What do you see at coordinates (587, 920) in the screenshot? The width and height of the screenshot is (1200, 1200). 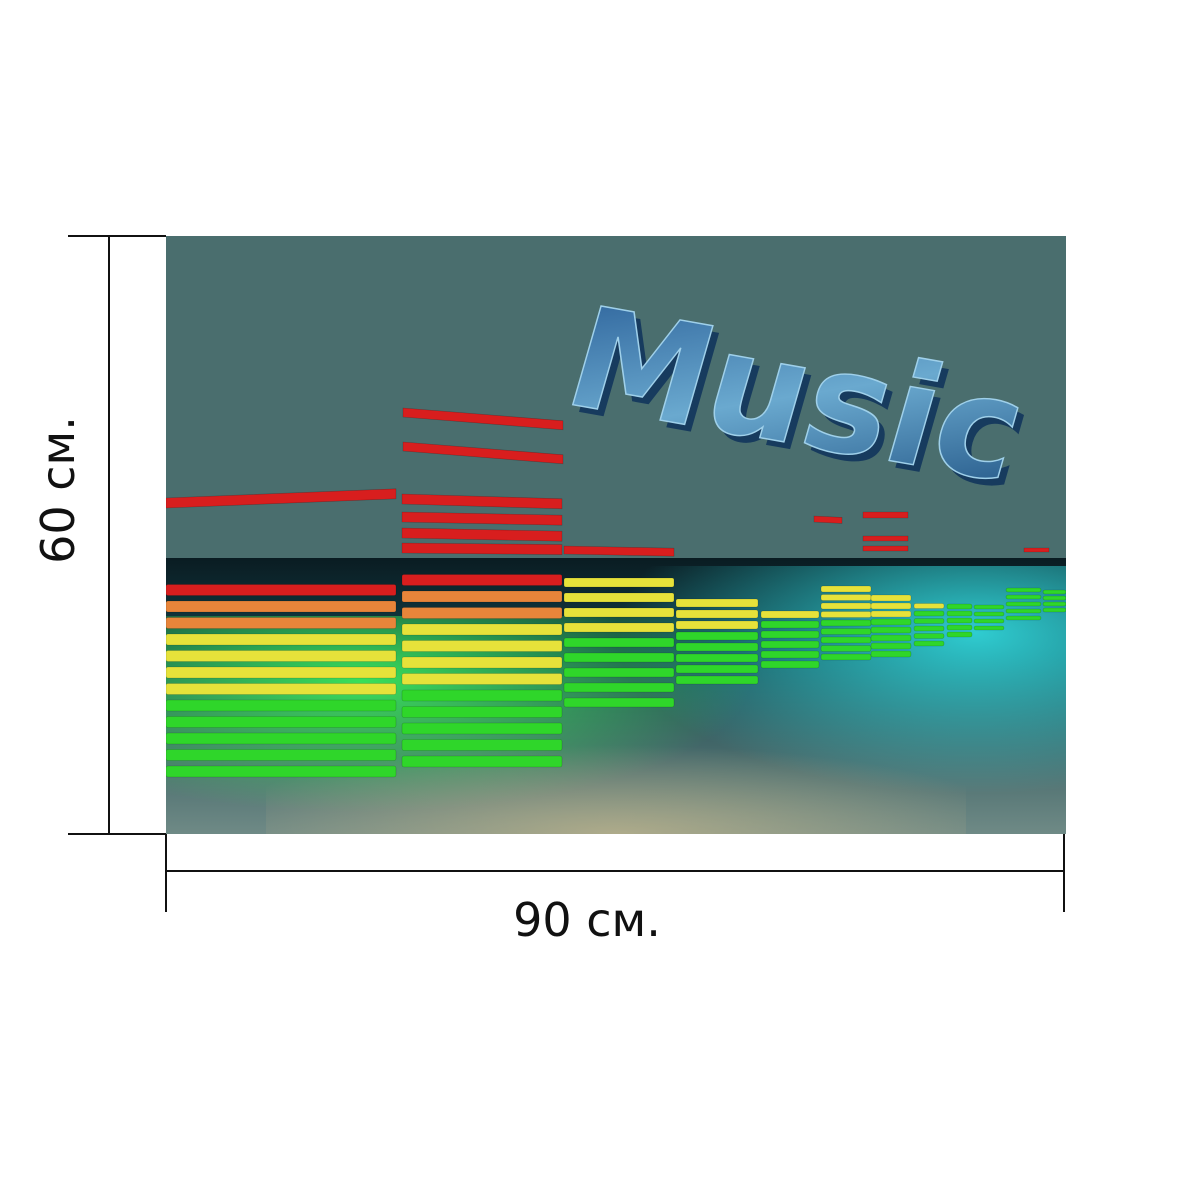 I see `width-dimension-label: 90 см.` at bounding box center [587, 920].